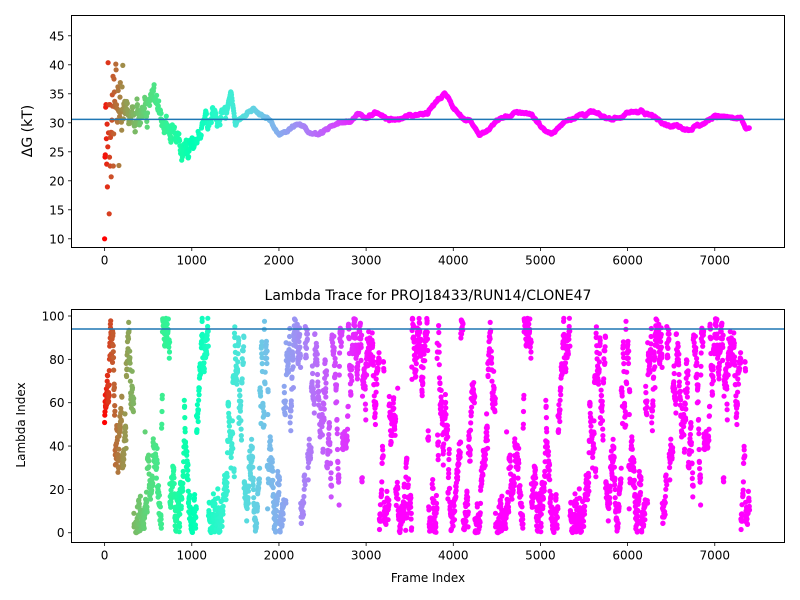 The image size is (800, 600). I want to click on x-tick-label: 6000, so click(627, 261).